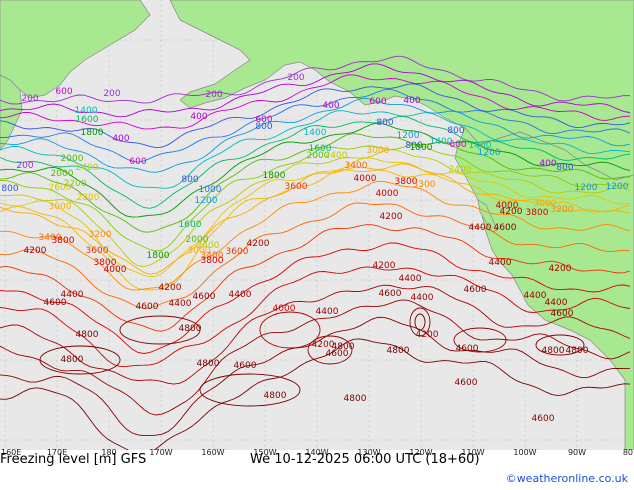  What do you see at coordinates (213, 452) in the screenshot?
I see `longitude-label: 160W` at bounding box center [213, 452].